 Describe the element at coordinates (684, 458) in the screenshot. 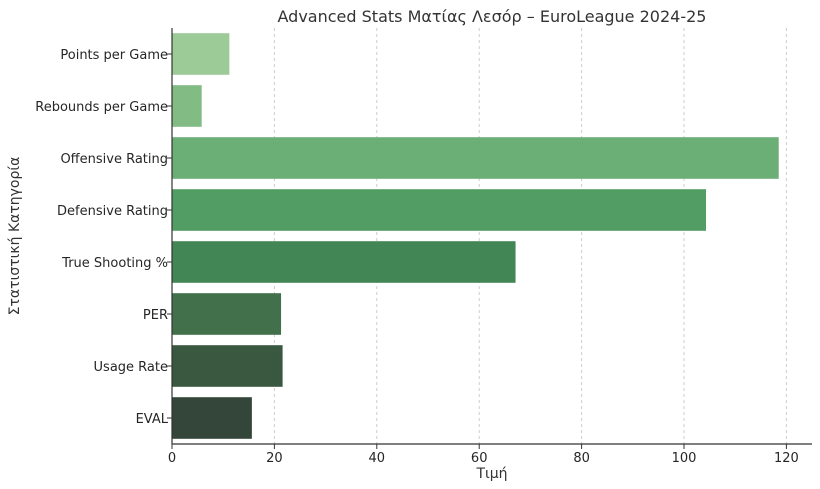

I see `x-tick-label: 100` at that location.